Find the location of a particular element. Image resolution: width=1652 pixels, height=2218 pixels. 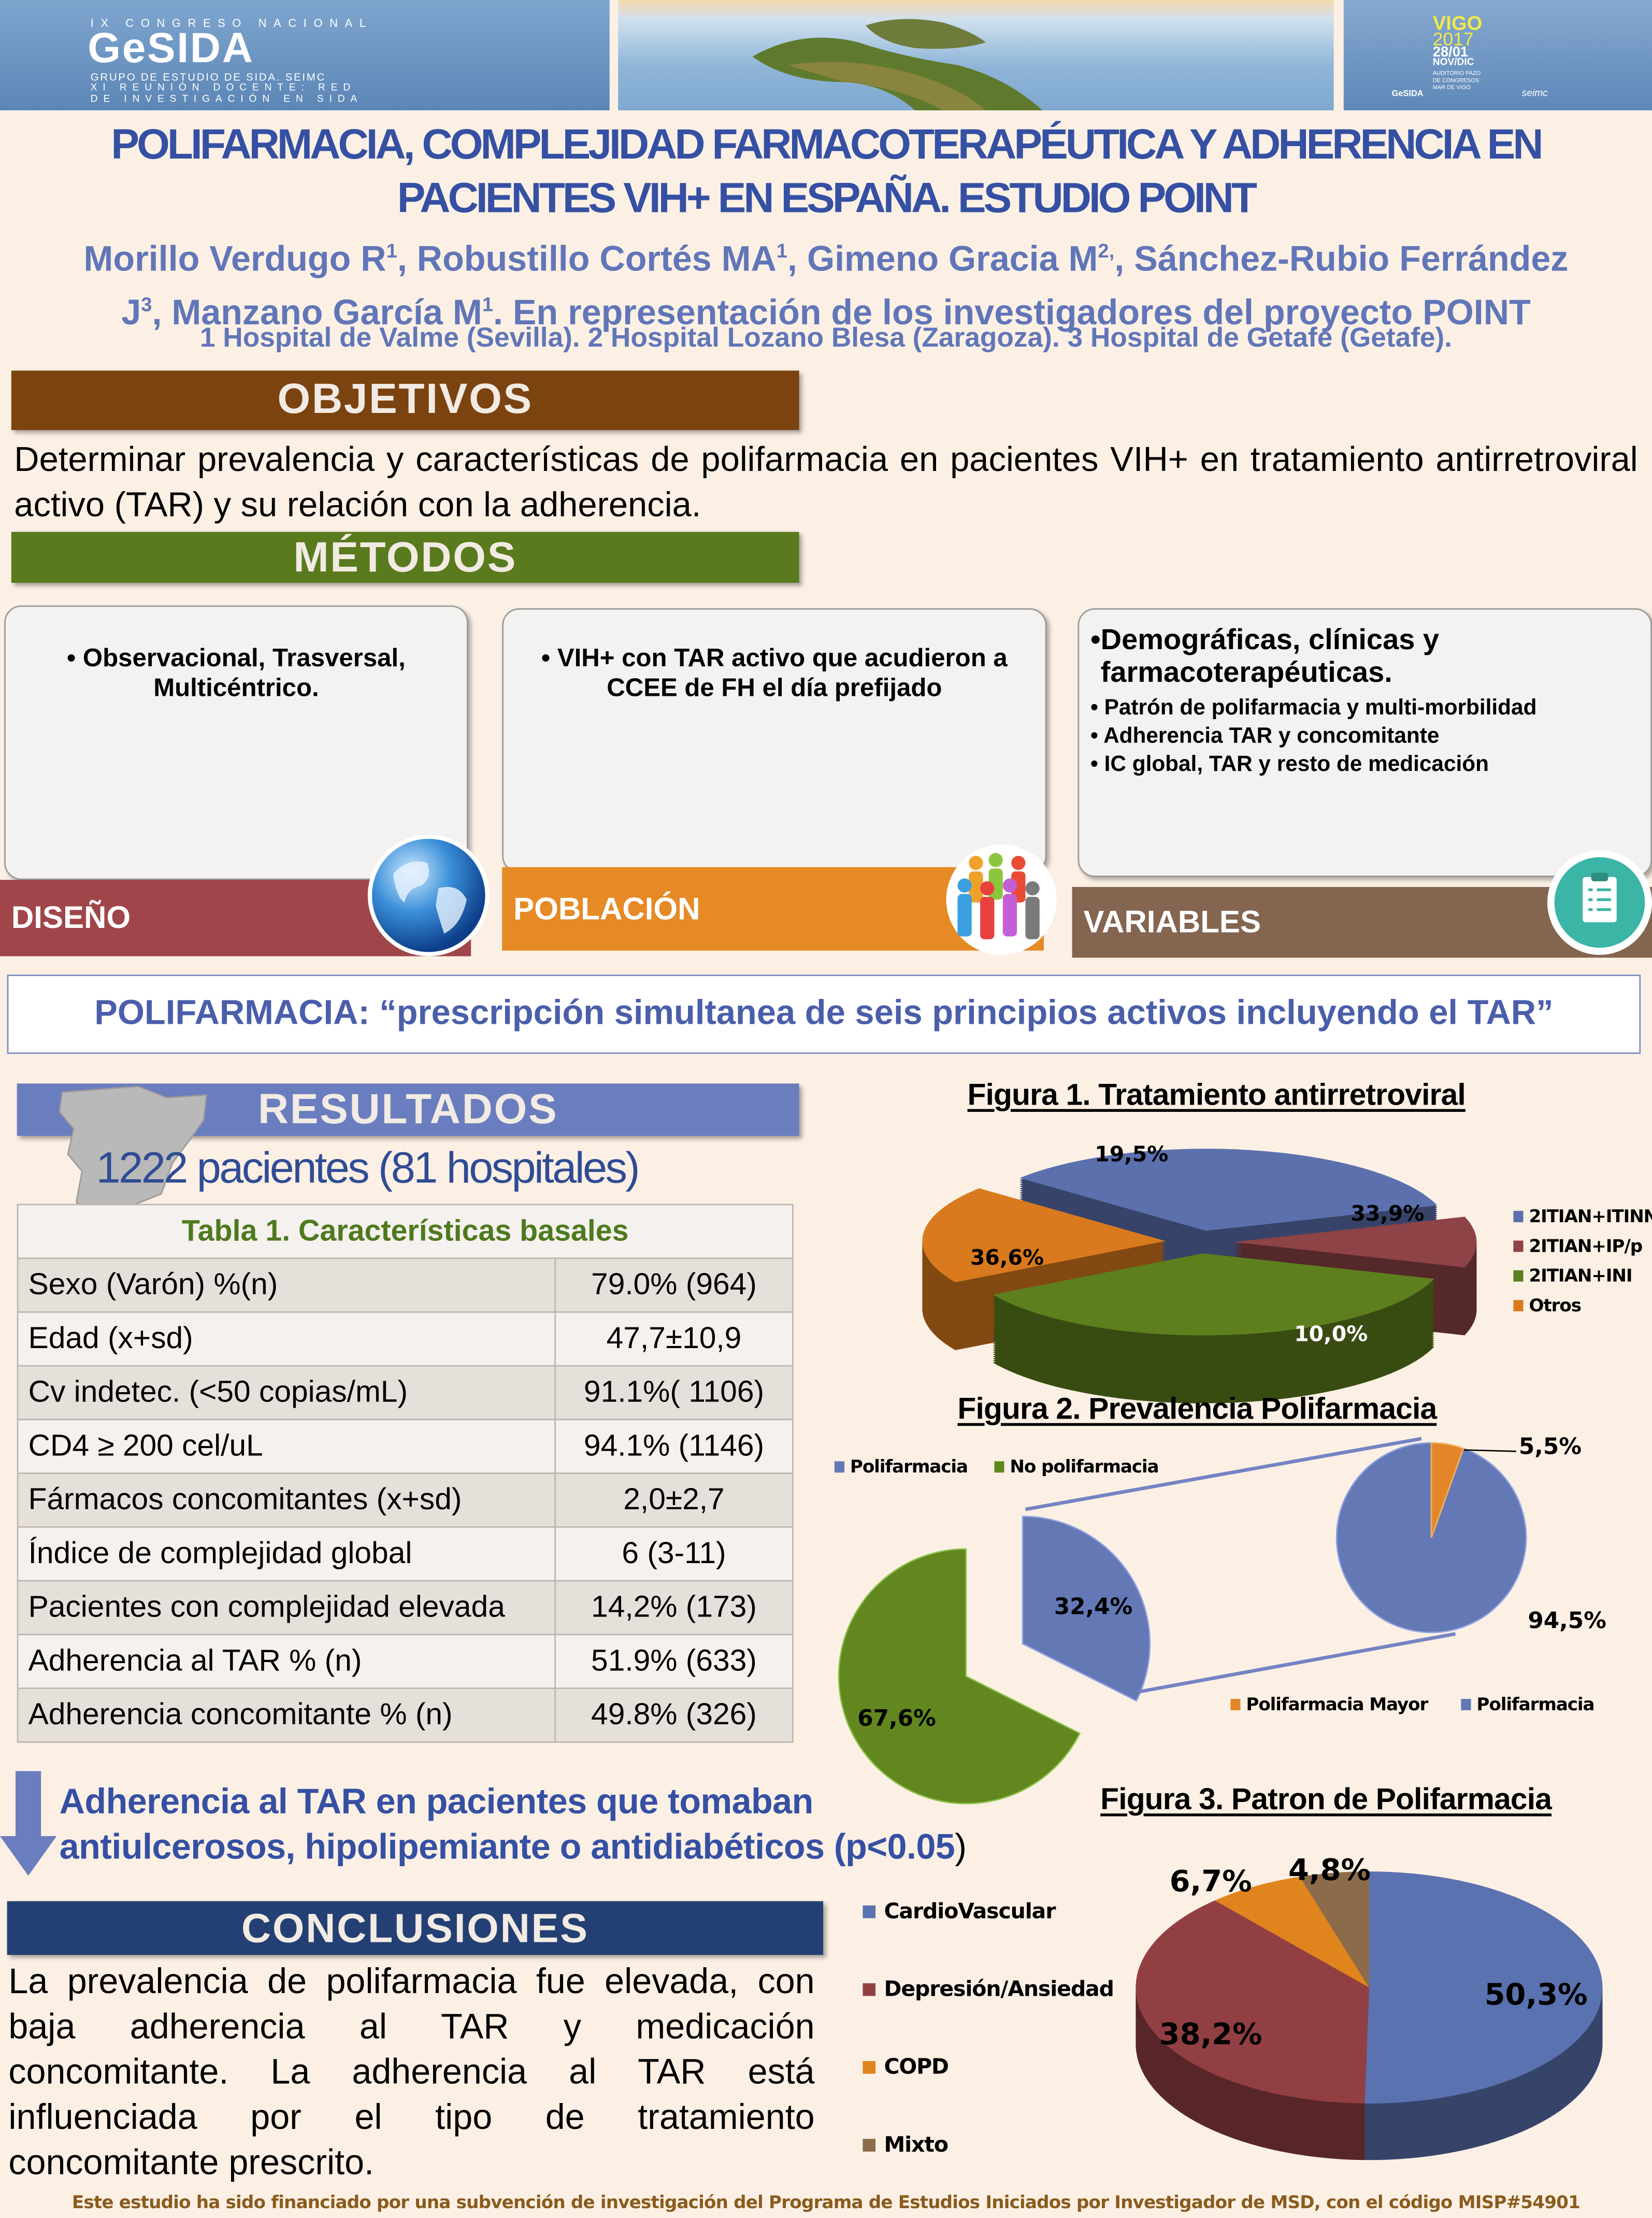

banner-venue: AUDITORIO PAZO DE CONGRESOS MAR DE VIGO is located at coordinates (1457, 80).